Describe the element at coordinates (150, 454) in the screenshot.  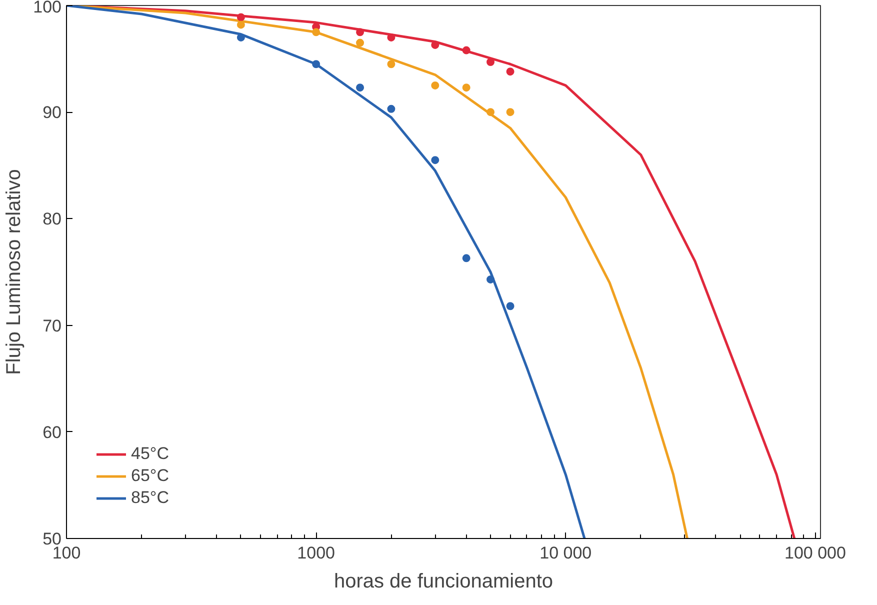
I see `legend-label: 45°C` at that location.